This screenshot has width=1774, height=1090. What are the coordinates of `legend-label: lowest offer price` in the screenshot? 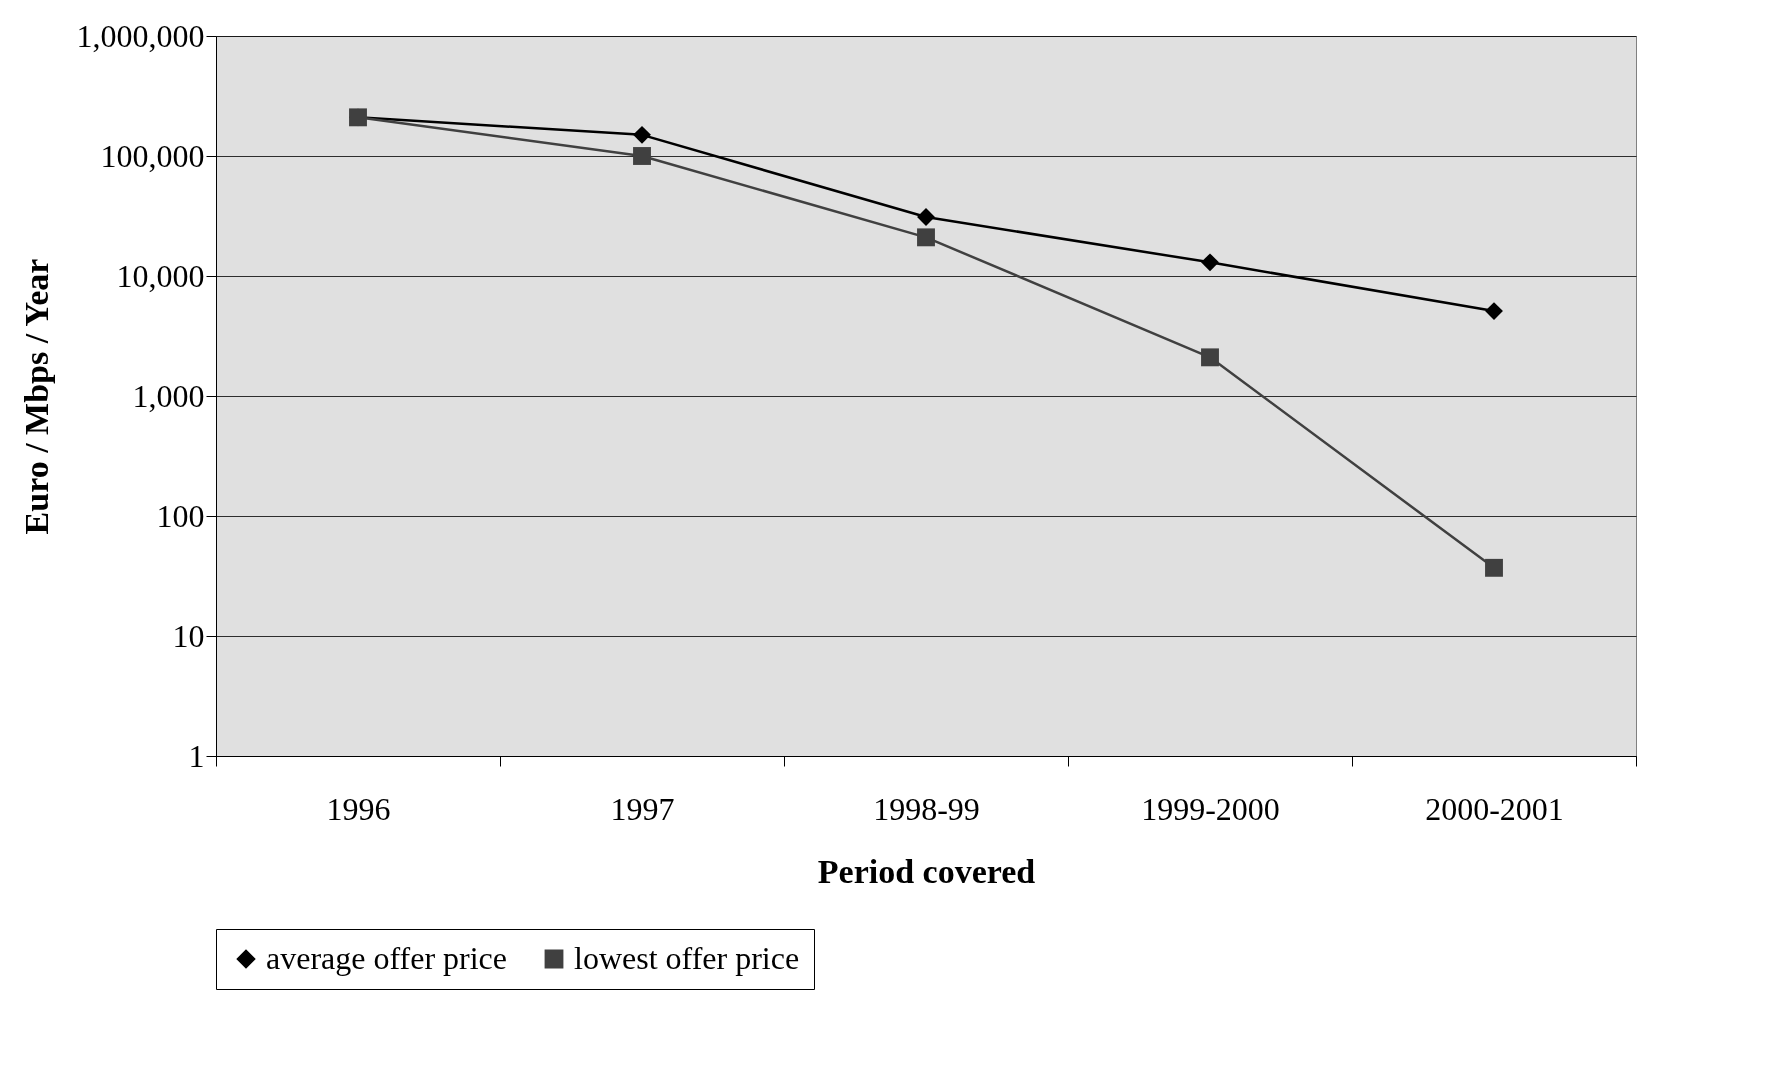 It's located at (687, 958).